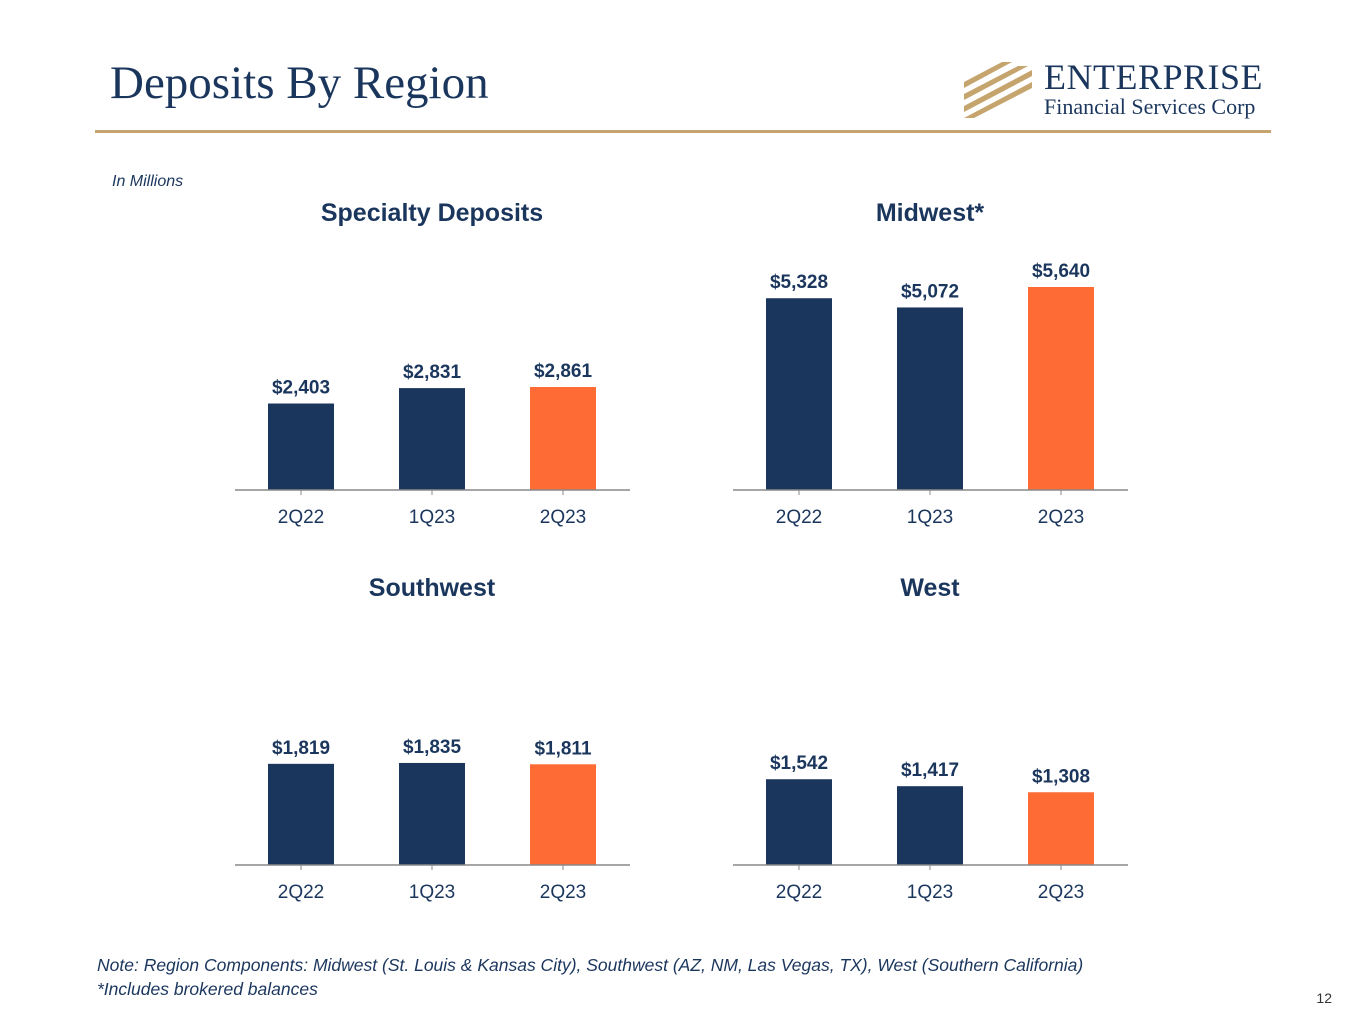  I want to click on data-label: $1,819, so click(301, 748).